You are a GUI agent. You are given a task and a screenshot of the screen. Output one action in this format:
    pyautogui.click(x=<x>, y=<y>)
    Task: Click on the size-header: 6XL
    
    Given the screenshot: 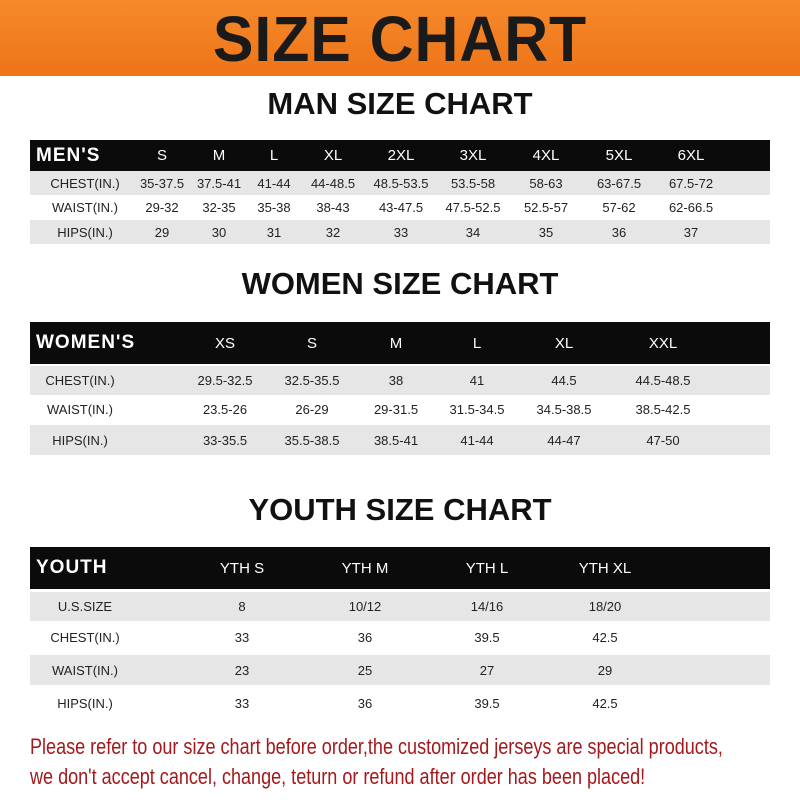 What is the action you would take?
    pyautogui.click(x=691, y=155)
    